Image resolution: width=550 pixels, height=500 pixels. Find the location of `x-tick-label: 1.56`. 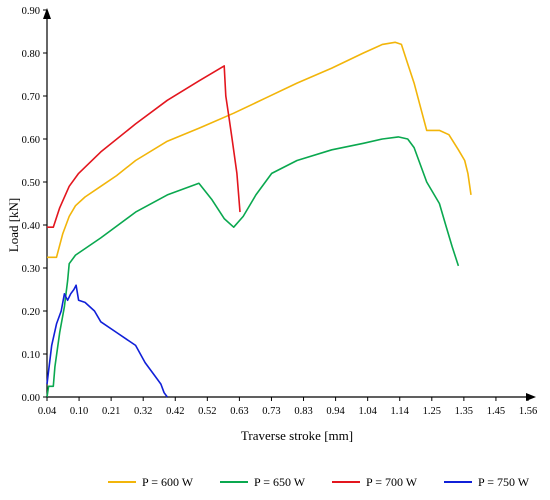

x-tick-label: 1.56 is located at coordinates (528, 411).